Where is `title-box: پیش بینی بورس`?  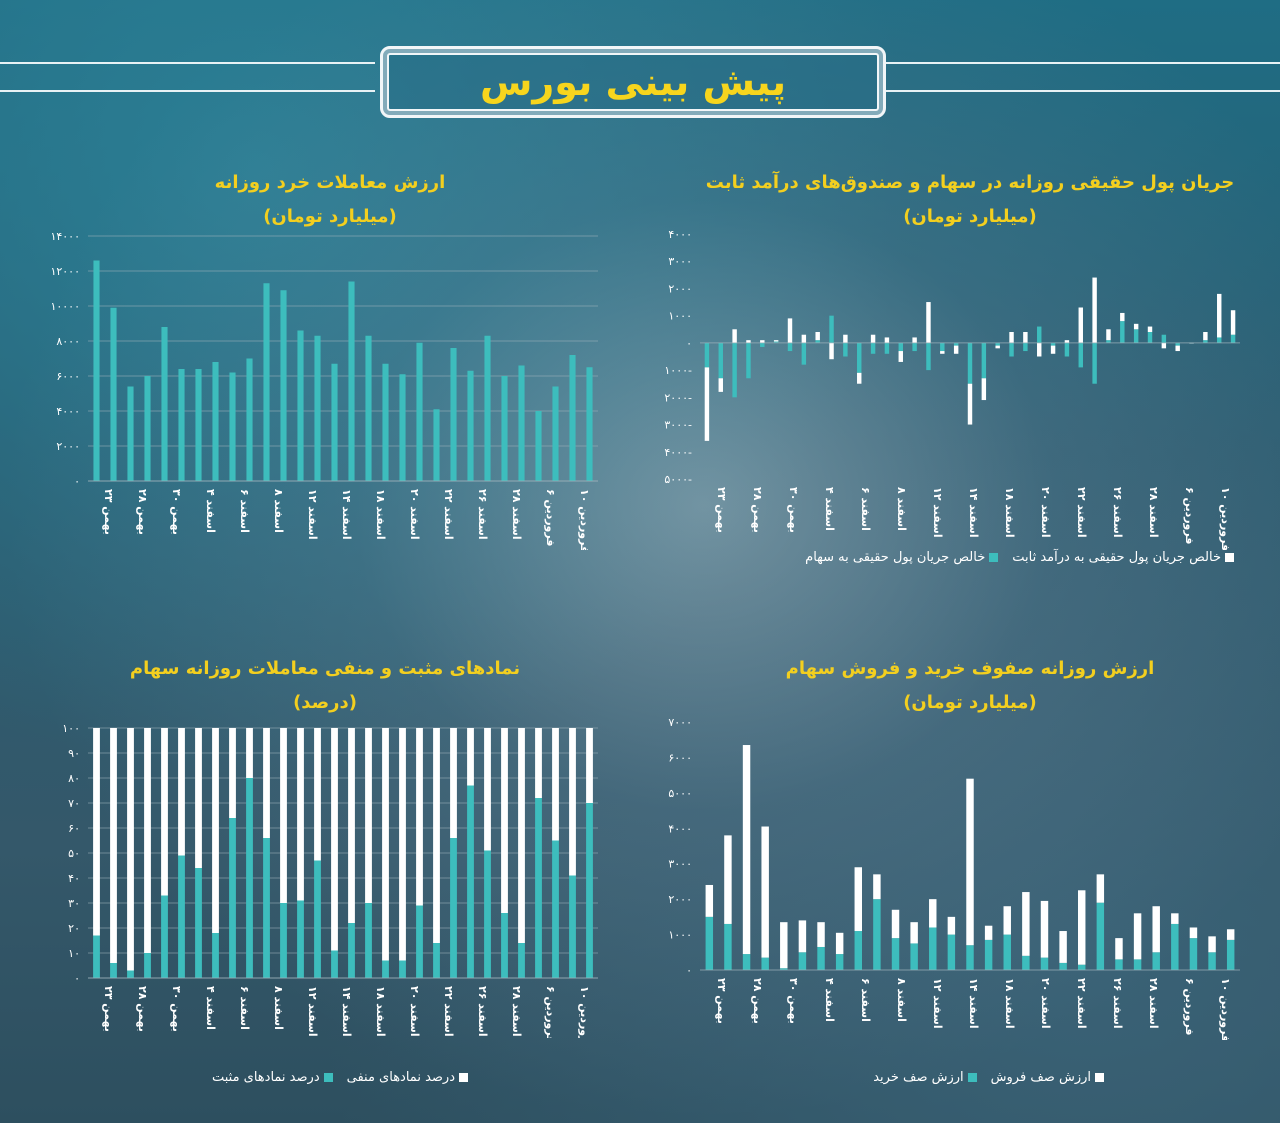 title-box: پیش بینی بورس is located at coordinates (633, 82).